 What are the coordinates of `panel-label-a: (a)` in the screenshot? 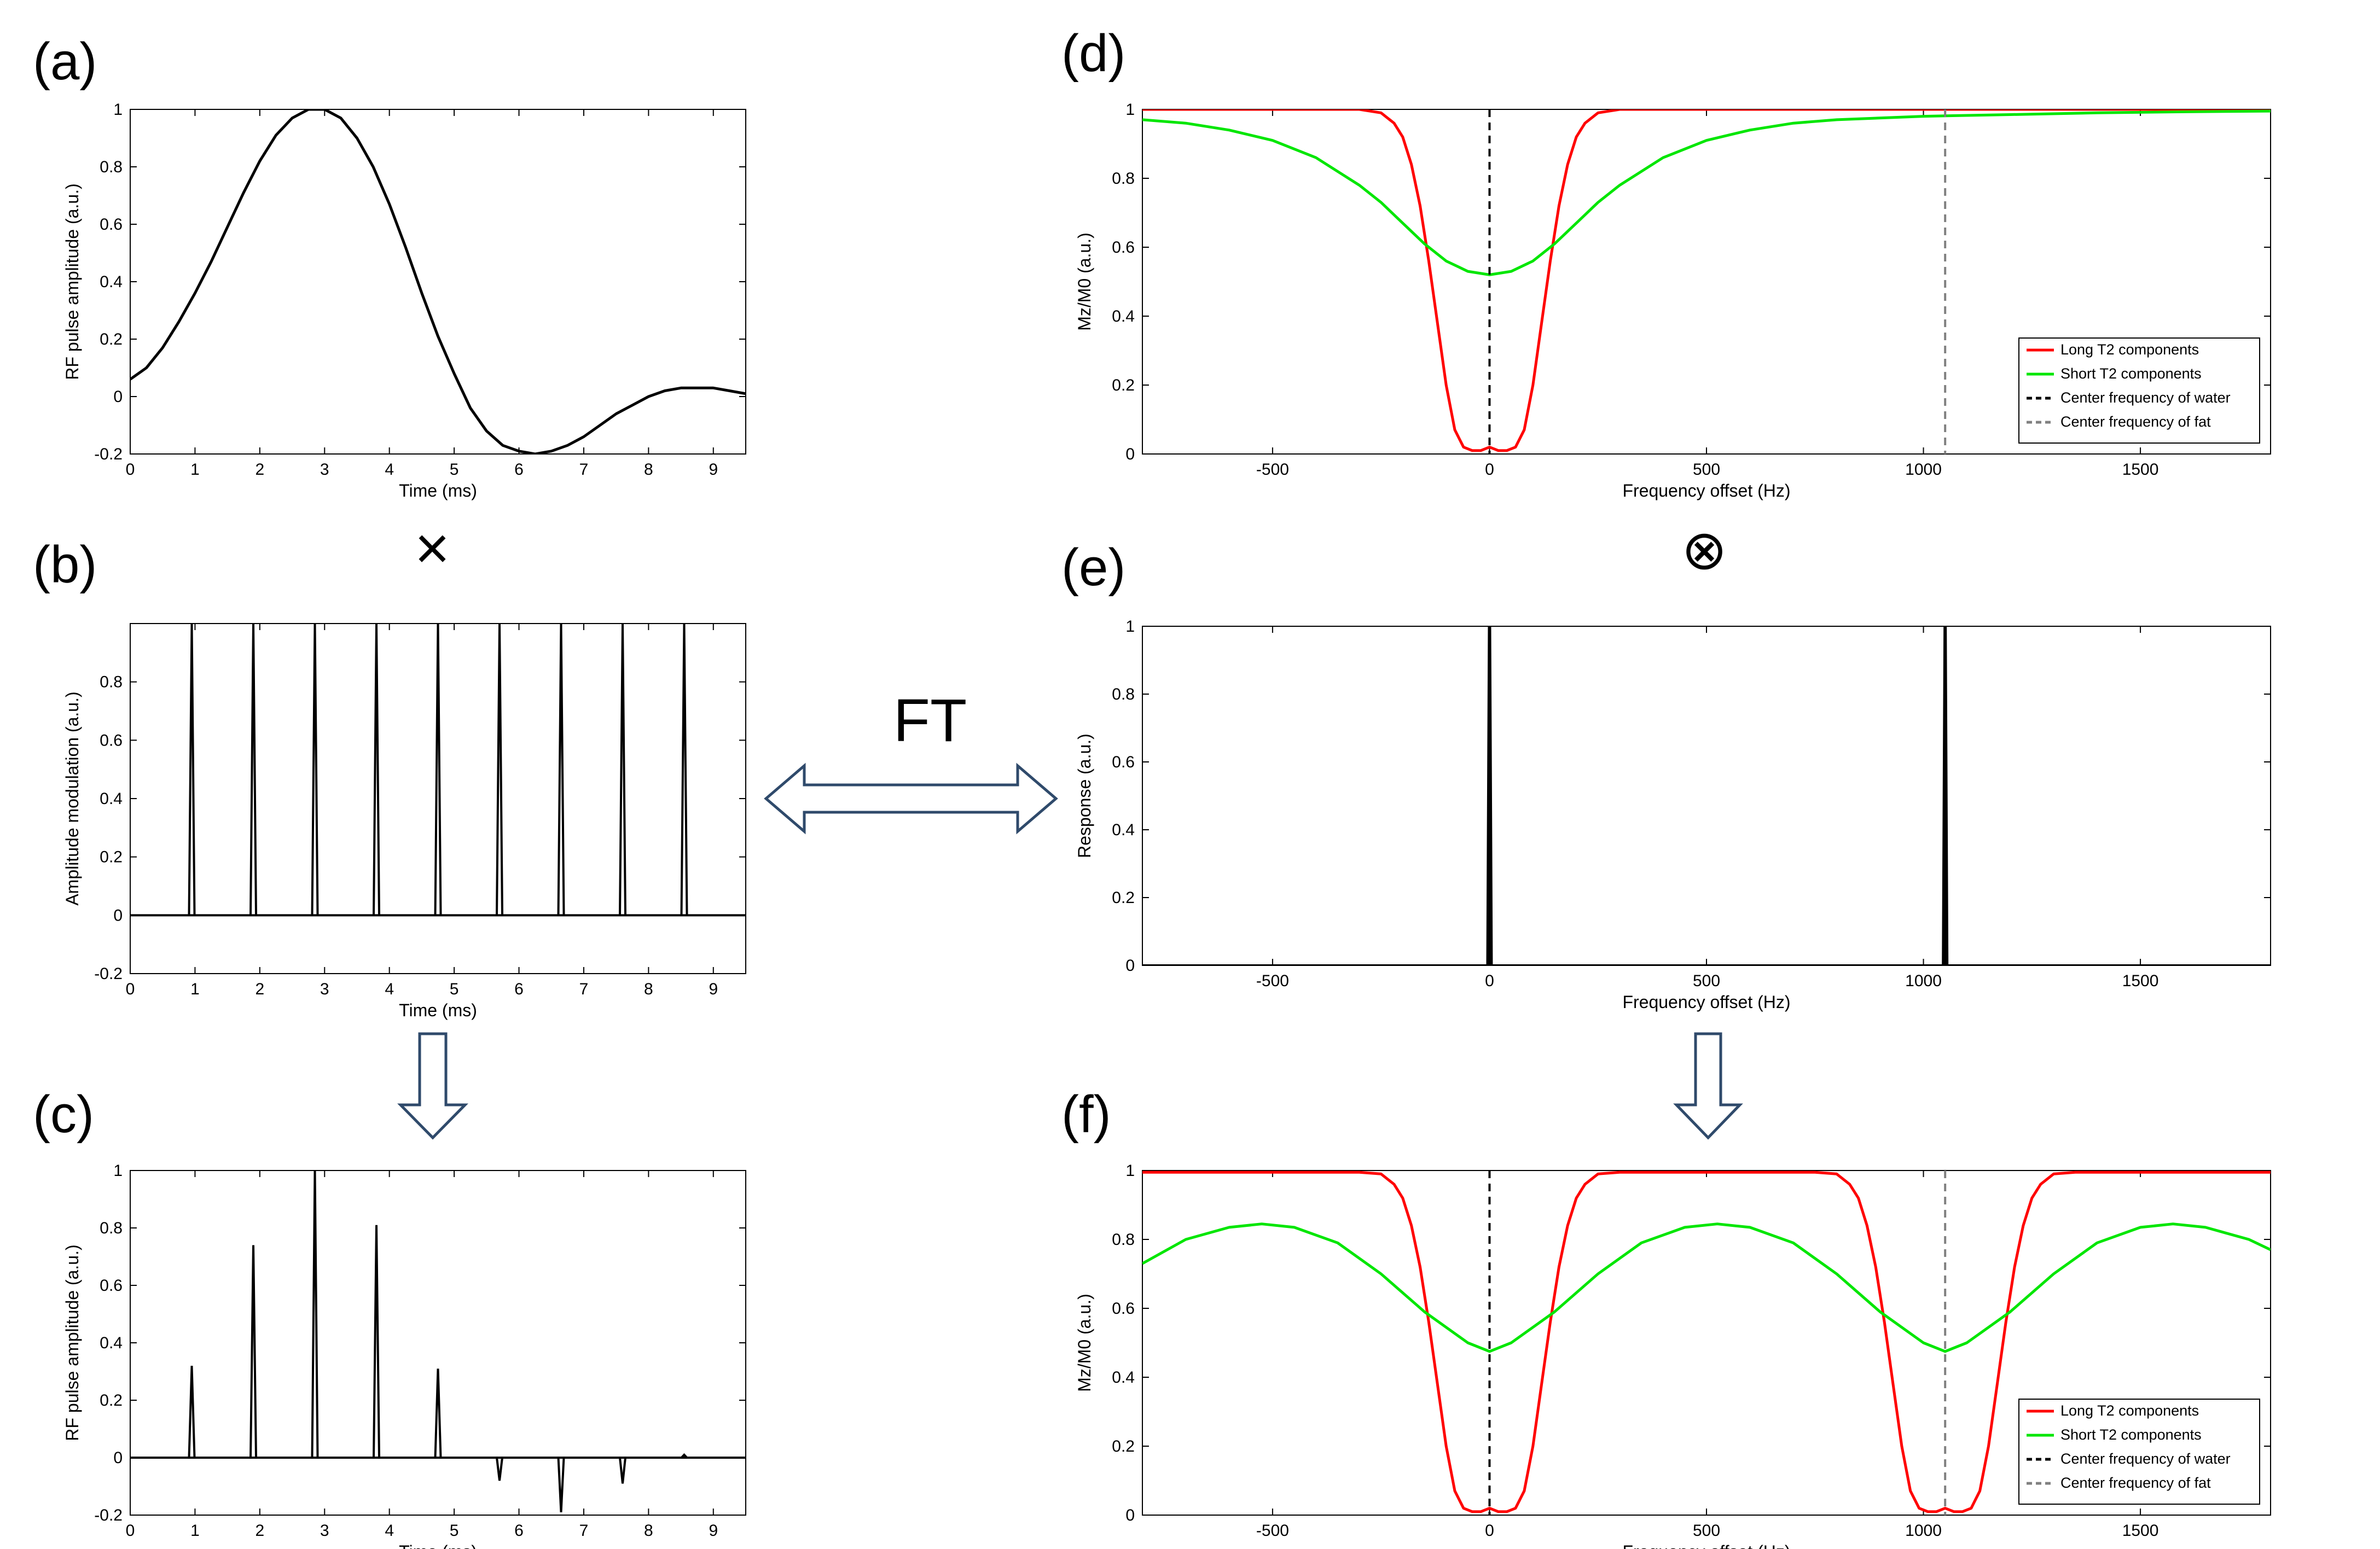 It's located at (65, 61).